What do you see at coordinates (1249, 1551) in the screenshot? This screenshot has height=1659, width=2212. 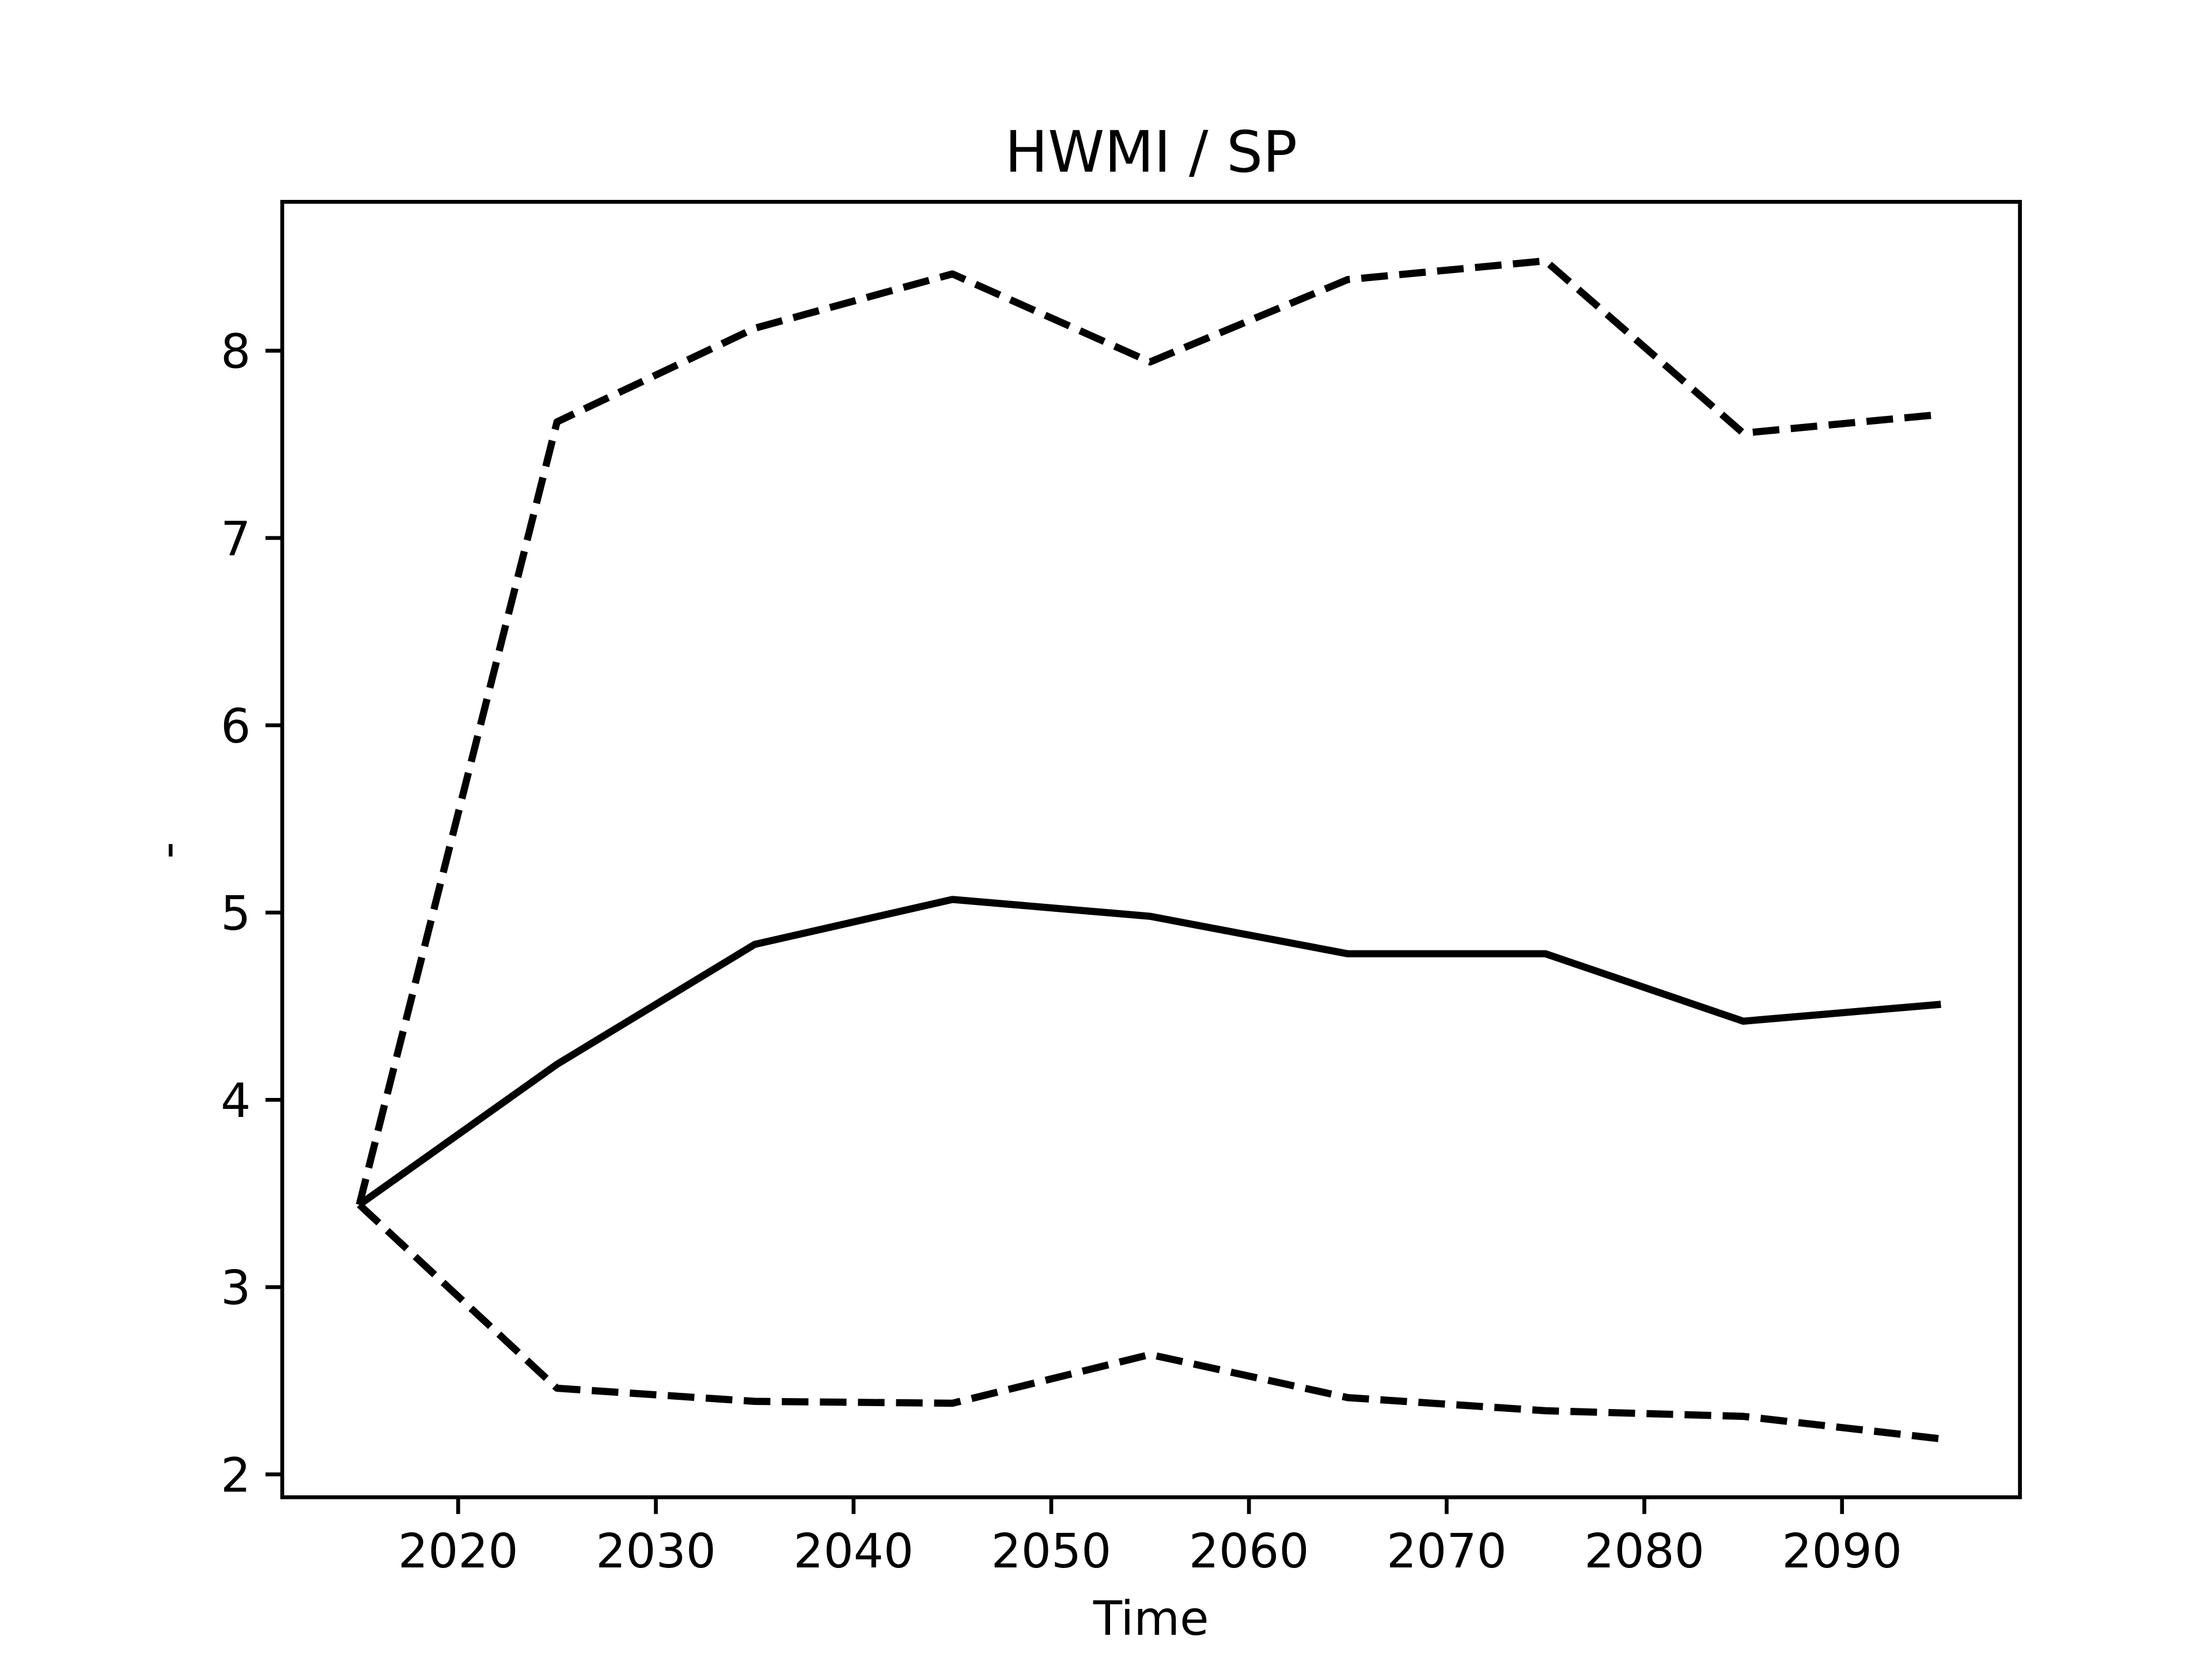 I see `x-tick-label: 2060` at bounding box center [1249, 1551].